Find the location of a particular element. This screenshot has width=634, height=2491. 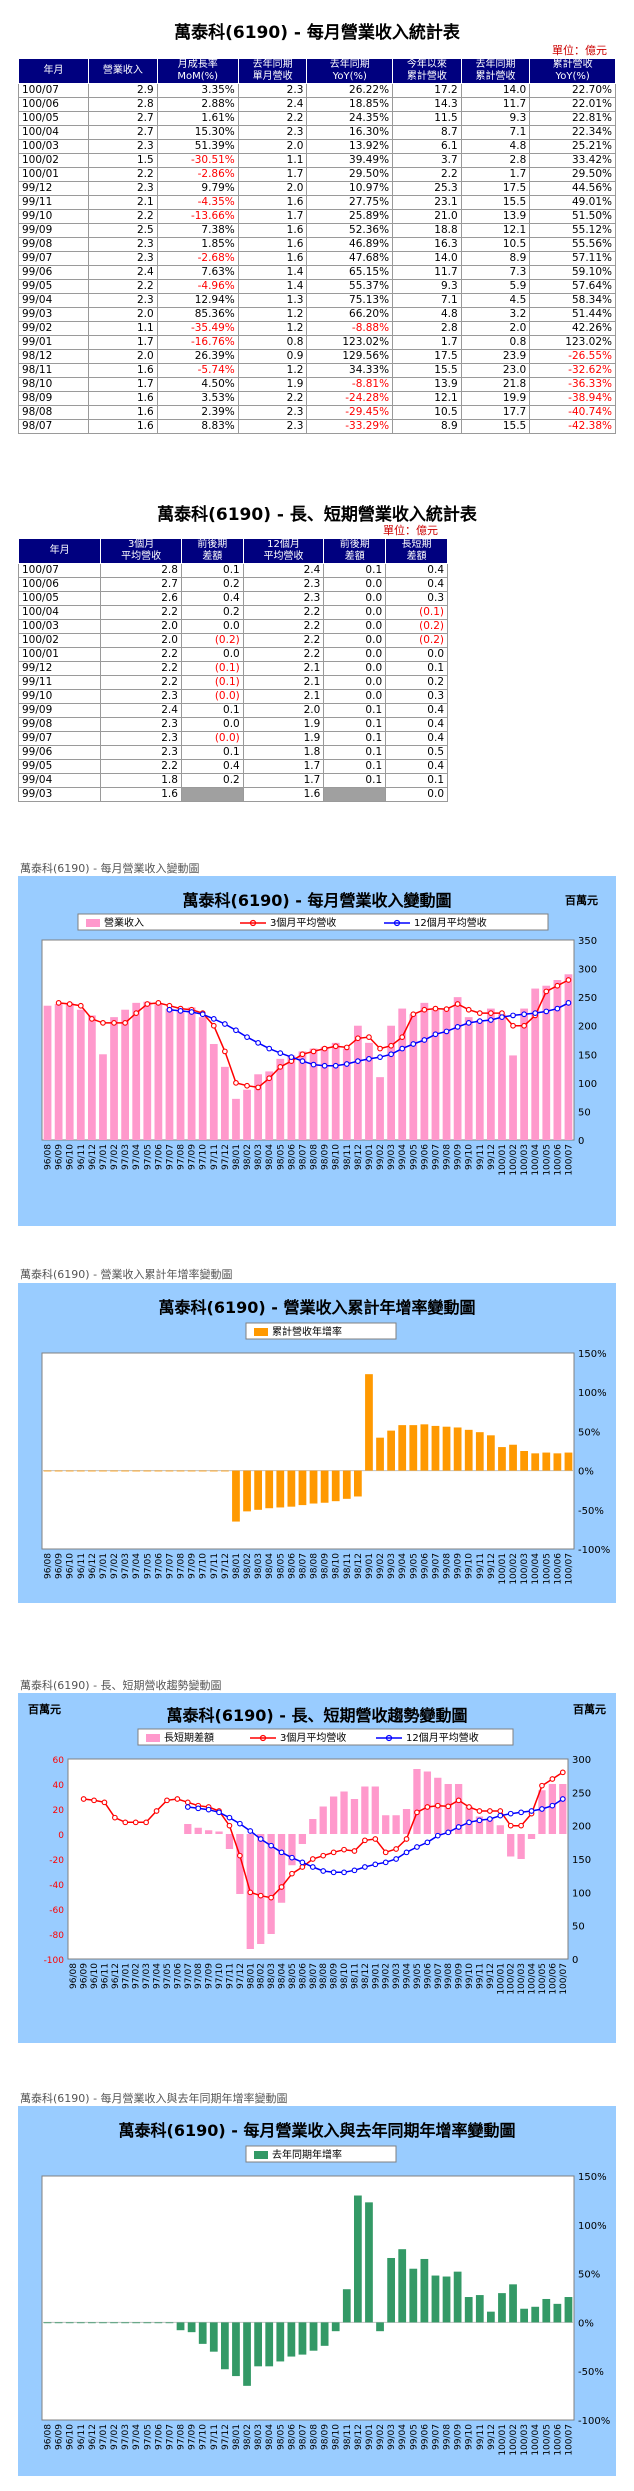

table2-row: 99/07 2.3 (0.0) 1.9 0.1 0.4 is located at coordinates (232, 738).